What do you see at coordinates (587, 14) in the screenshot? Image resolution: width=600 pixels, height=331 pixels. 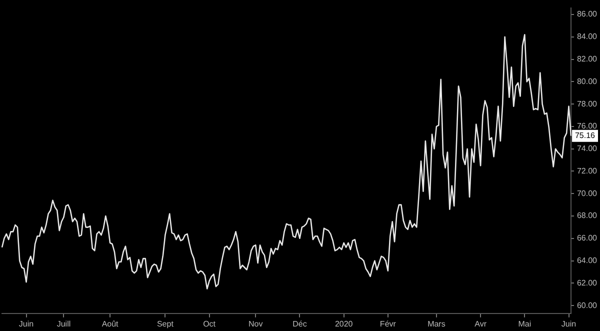 I see `y-tick-label: 86.00` at bounding box center [587, 14].